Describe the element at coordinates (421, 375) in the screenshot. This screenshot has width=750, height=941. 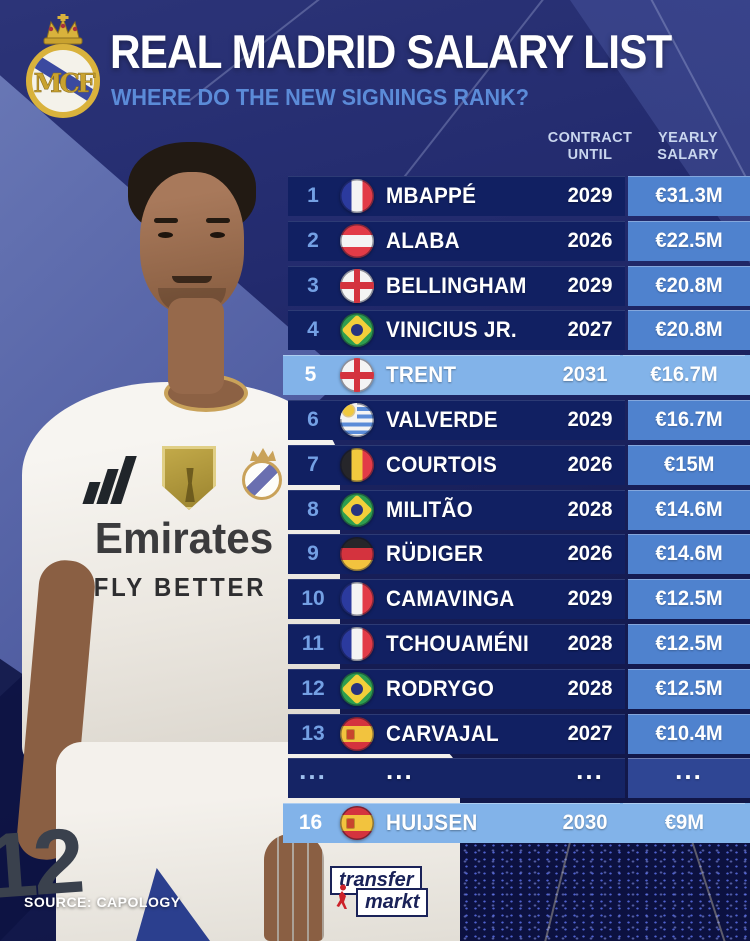
I see `player-name: TRENT` at that location.